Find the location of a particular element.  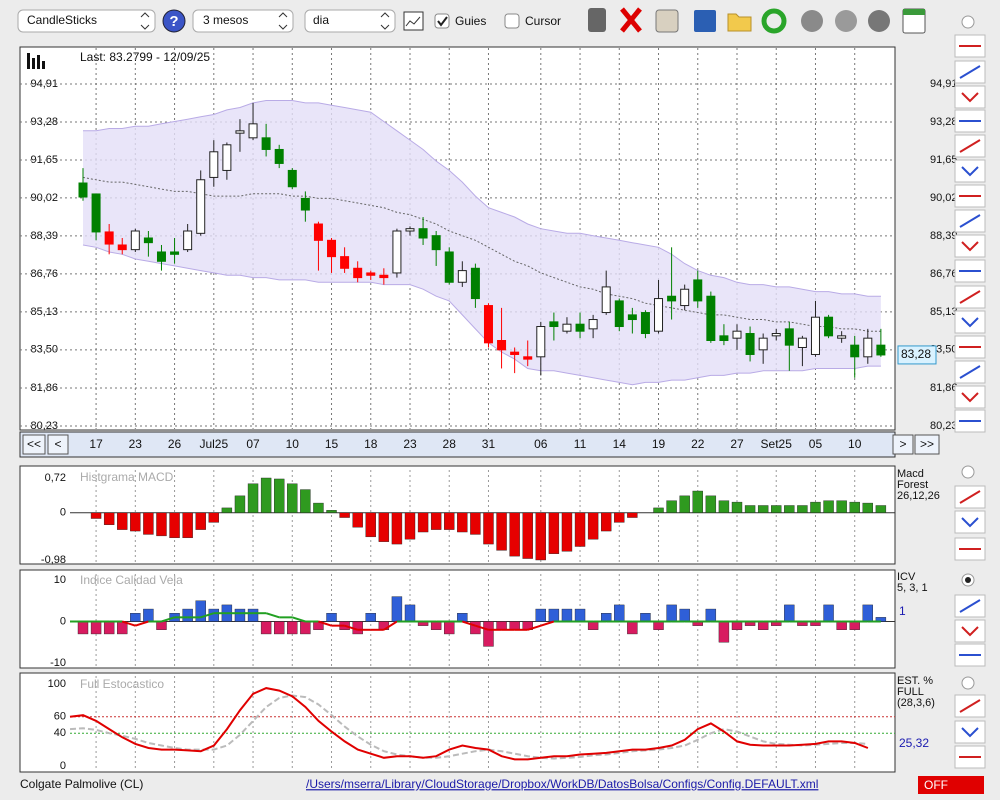

trash-button is located at coordinates (597, 20).